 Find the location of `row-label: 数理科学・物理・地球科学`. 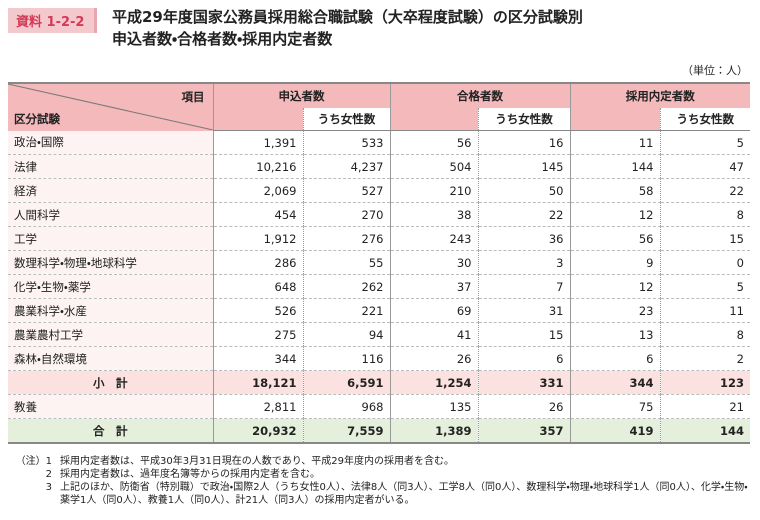

row-label: 数理科学・物理・地球科学 is located at coordinates (110, 262).